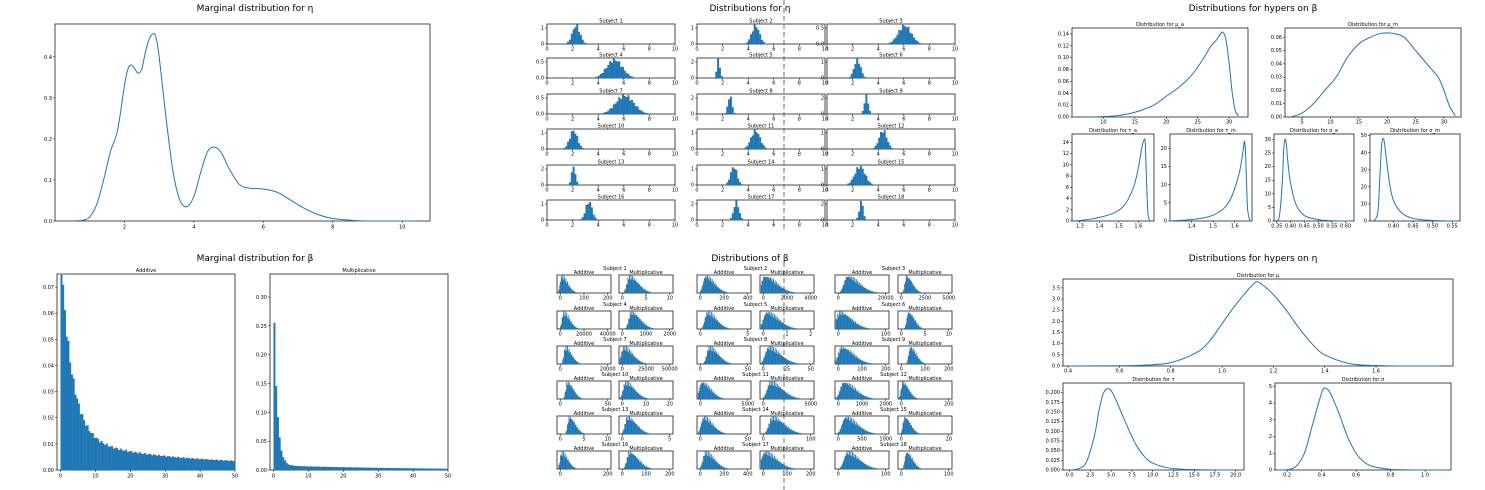  I want to click on beta-subject-5-additive-bar, so click(715, 324).